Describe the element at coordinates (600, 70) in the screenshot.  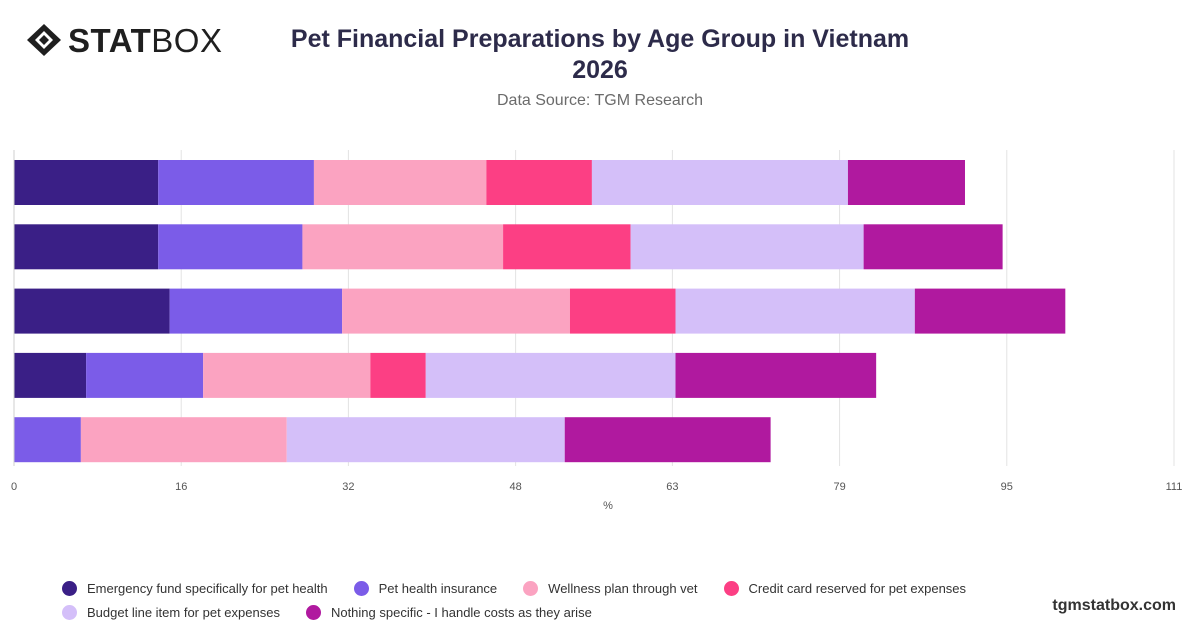
I see `chart-title-line2: 2026` at that location.